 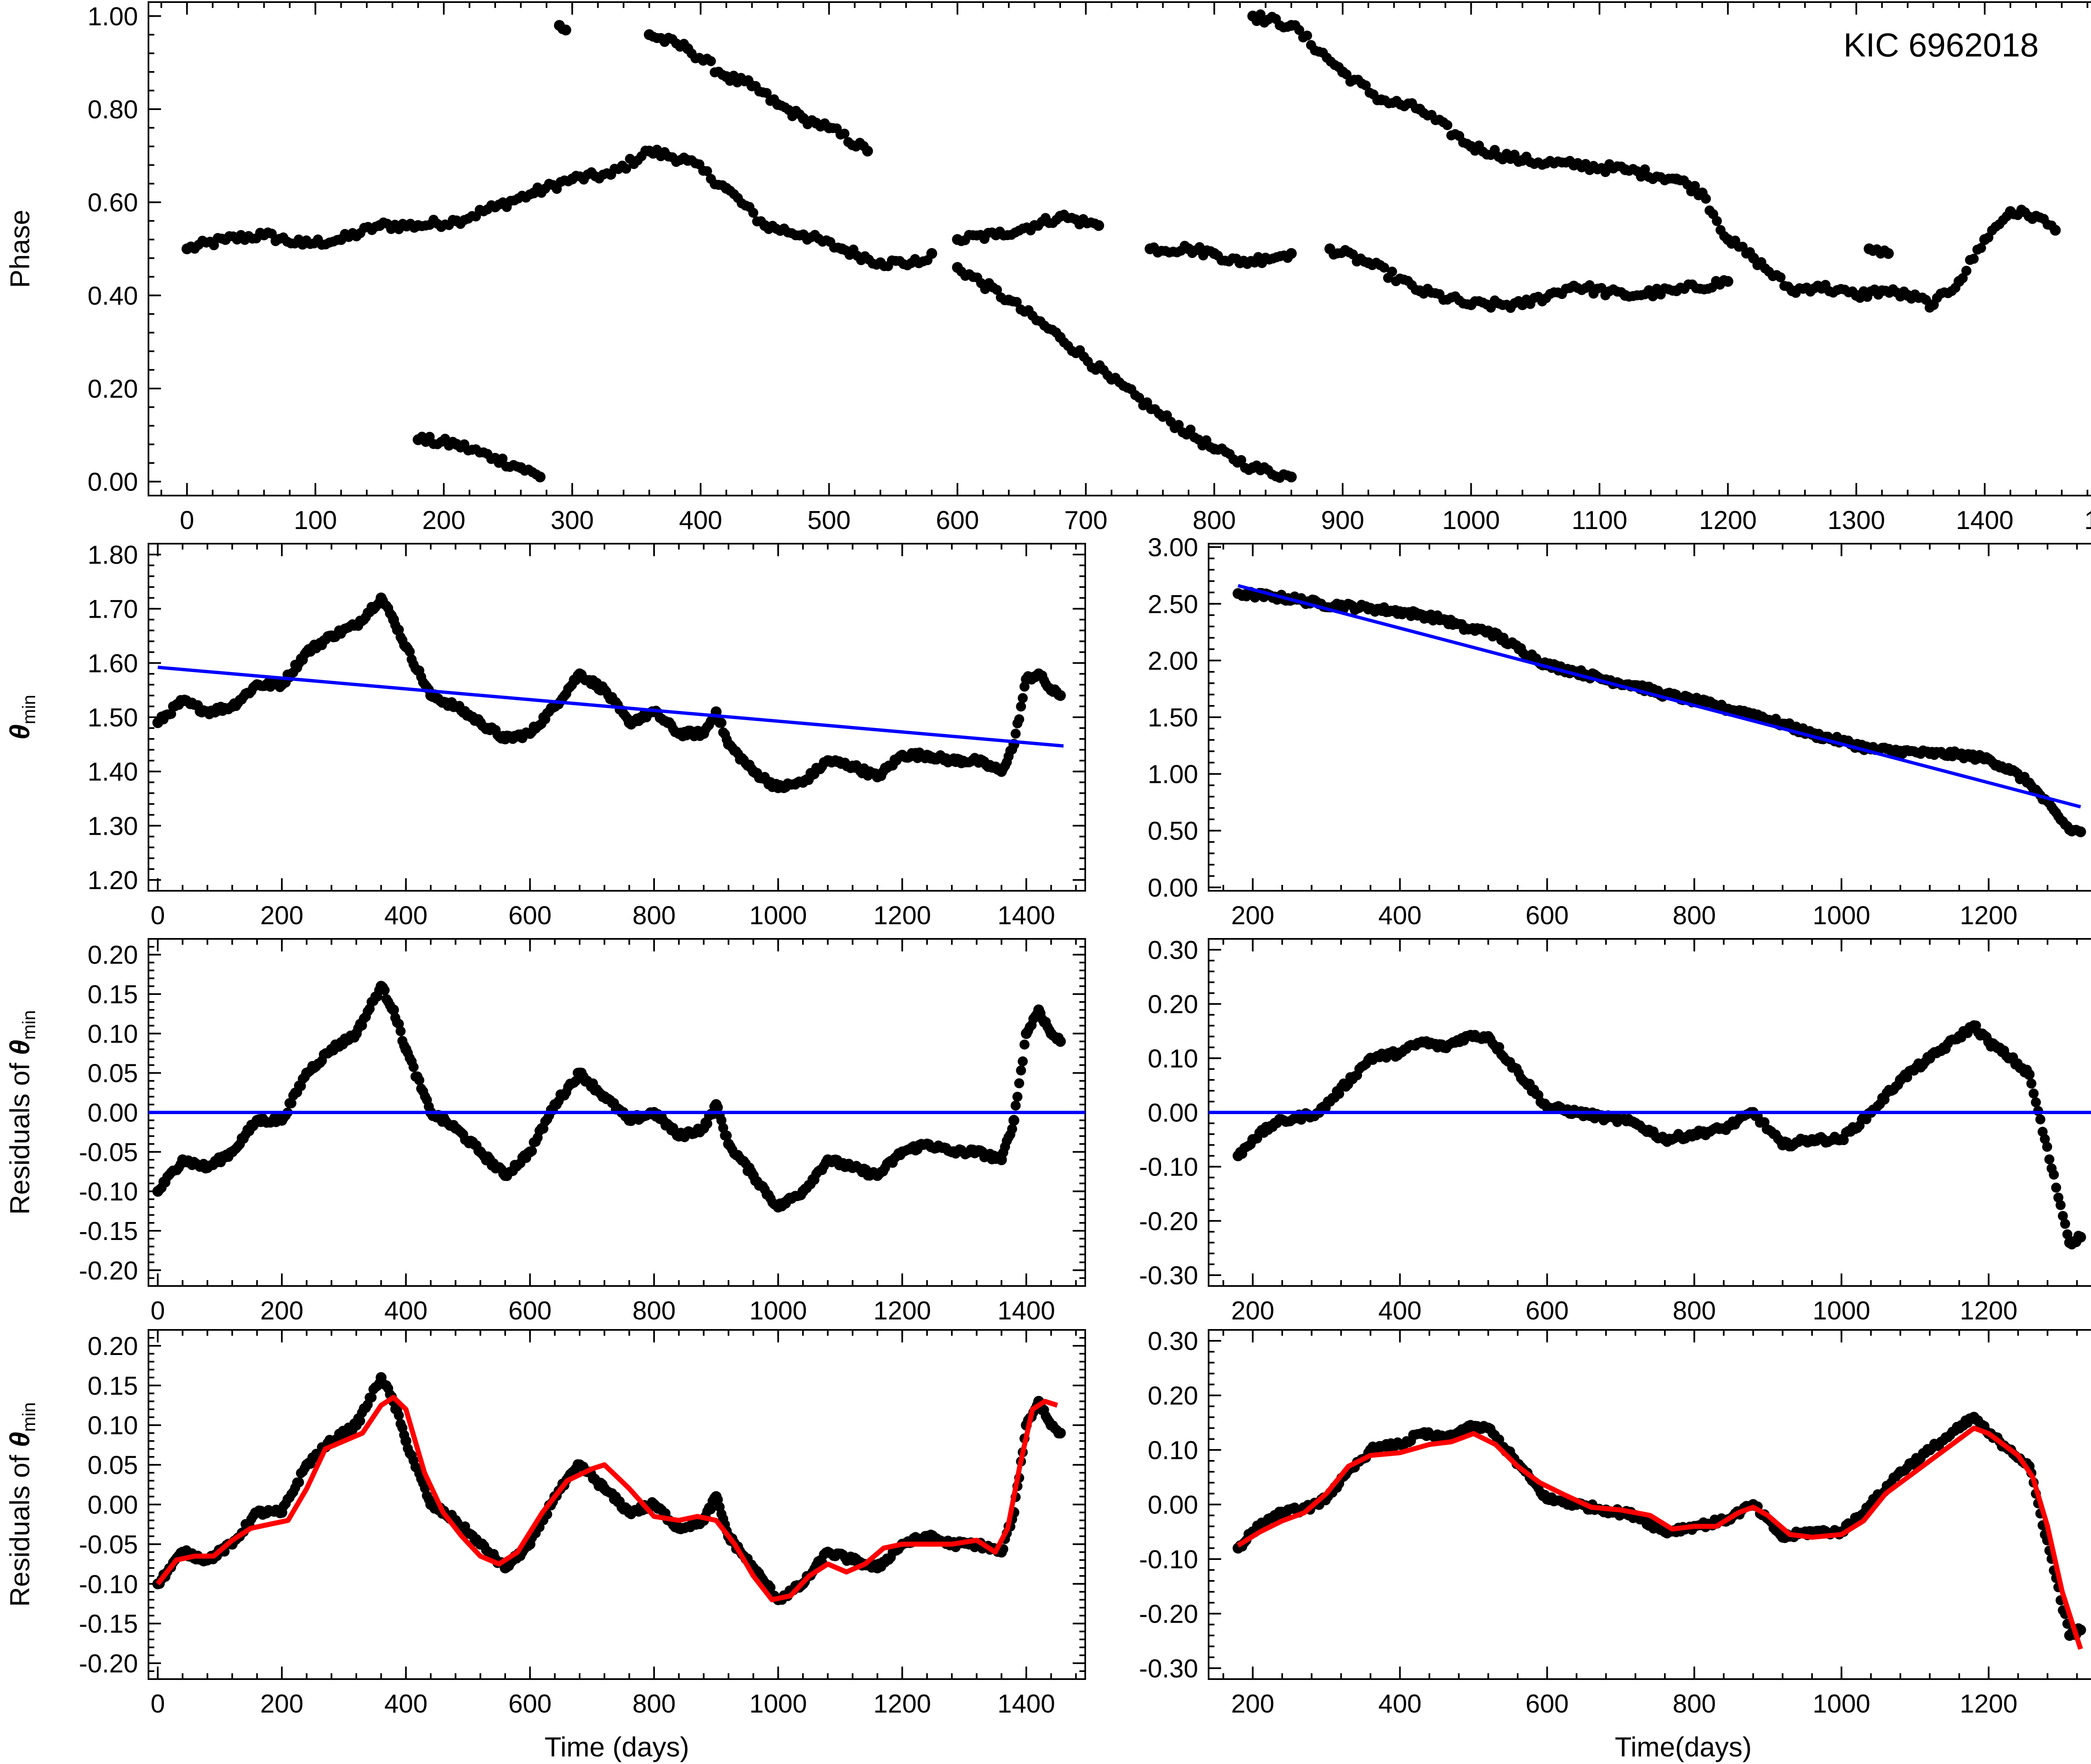 What do you see at coordinates (1026, 1704) in the screenshot?
I see `x-tick-label: 1400` at bounding box center [1026, 1704].